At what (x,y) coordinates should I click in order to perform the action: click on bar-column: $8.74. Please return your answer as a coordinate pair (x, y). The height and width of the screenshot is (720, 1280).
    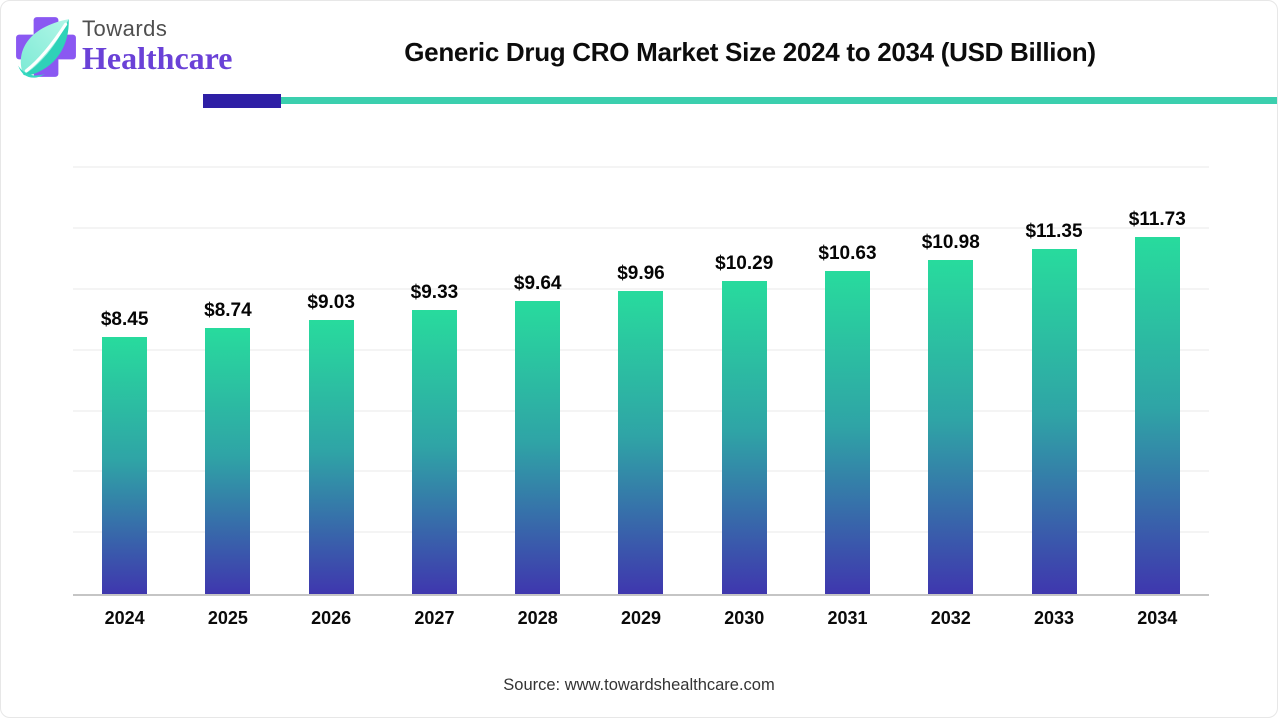
    Looking at the image, I should click on (227, 447).